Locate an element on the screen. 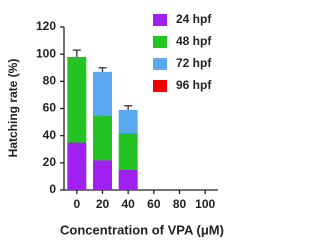 The height and width of the screenshot is (248, 320). x-tick-label: 0 is located at coordinates (76, 204).